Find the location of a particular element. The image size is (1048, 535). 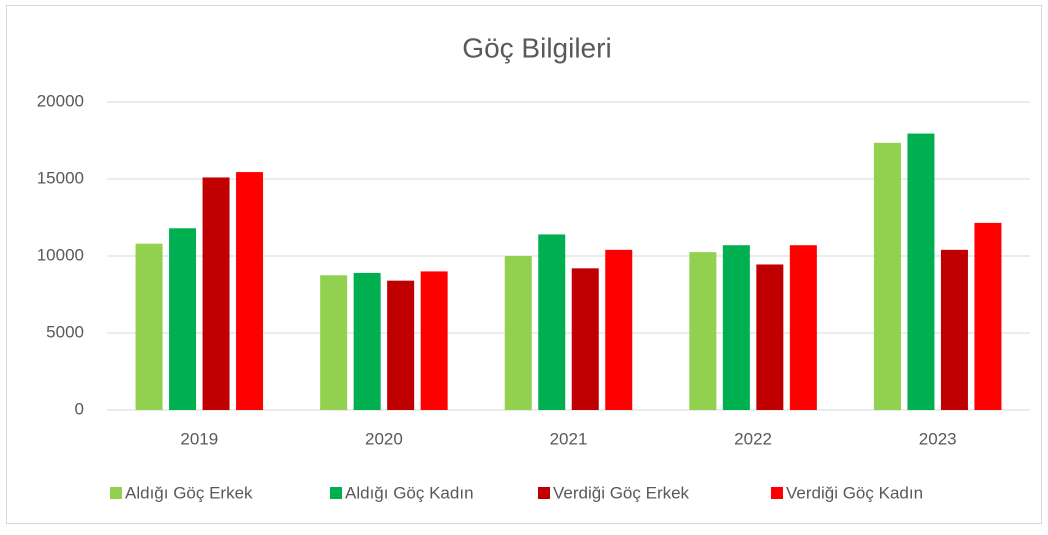

y-tick-label: 15000 is located at coordinates (60, 177).